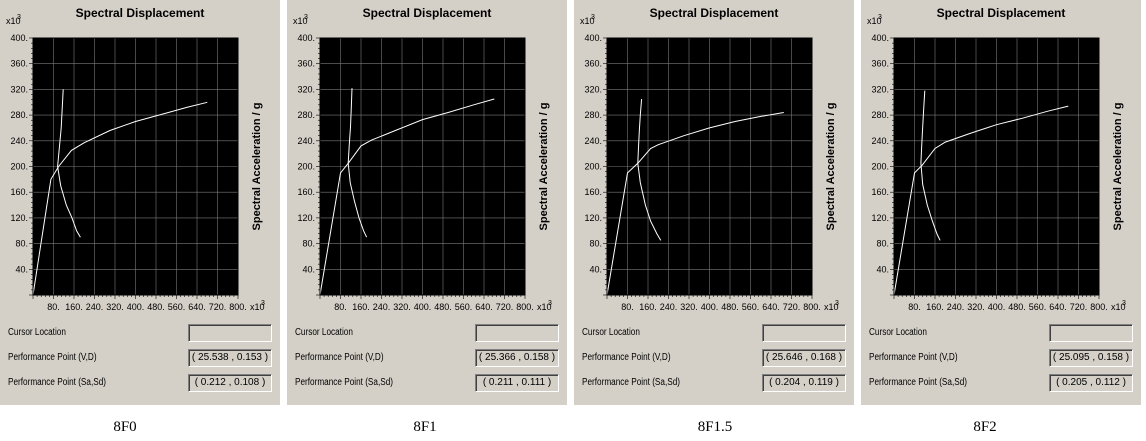 The height and width of the screenshot is (441, 1146). I want to click on y-axis-label: Spectral Acceleration / g, so click(257, 167).